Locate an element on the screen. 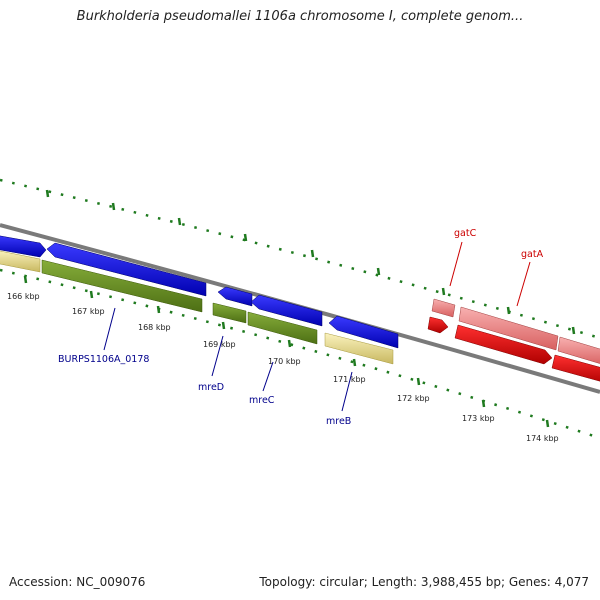  leader-mreB is located at coordinates (347, 391).